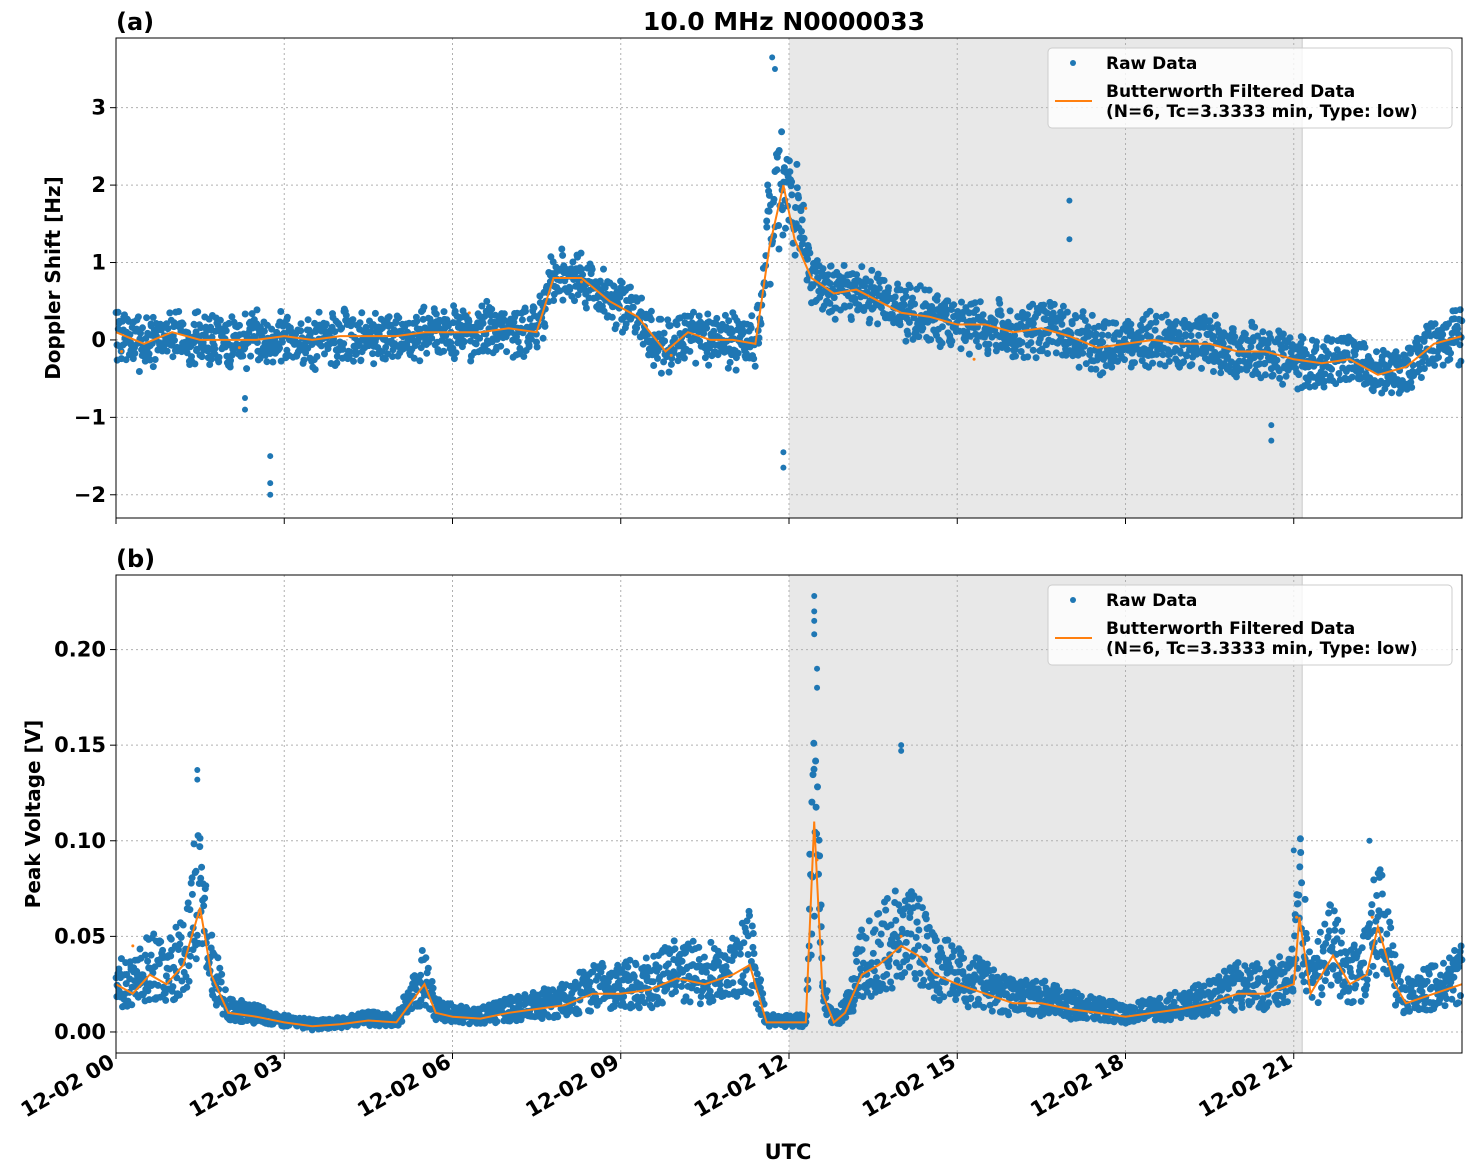 Image resolution: width=1472 pixels, height=1176 pixels. Describe the element at coordinates (53, 278) in the screenshot. I see `y-axis-label-a: Doppler Shift [Hz]` at that location.